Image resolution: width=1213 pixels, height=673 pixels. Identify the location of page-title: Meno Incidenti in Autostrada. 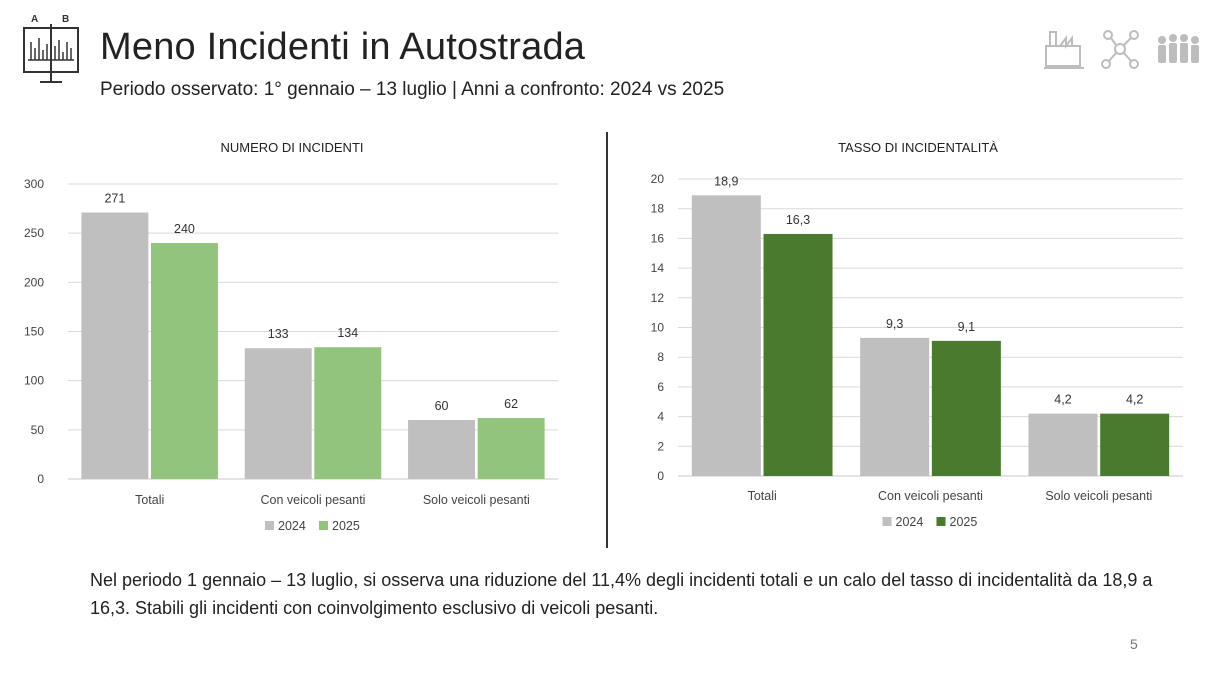
(343, 47).